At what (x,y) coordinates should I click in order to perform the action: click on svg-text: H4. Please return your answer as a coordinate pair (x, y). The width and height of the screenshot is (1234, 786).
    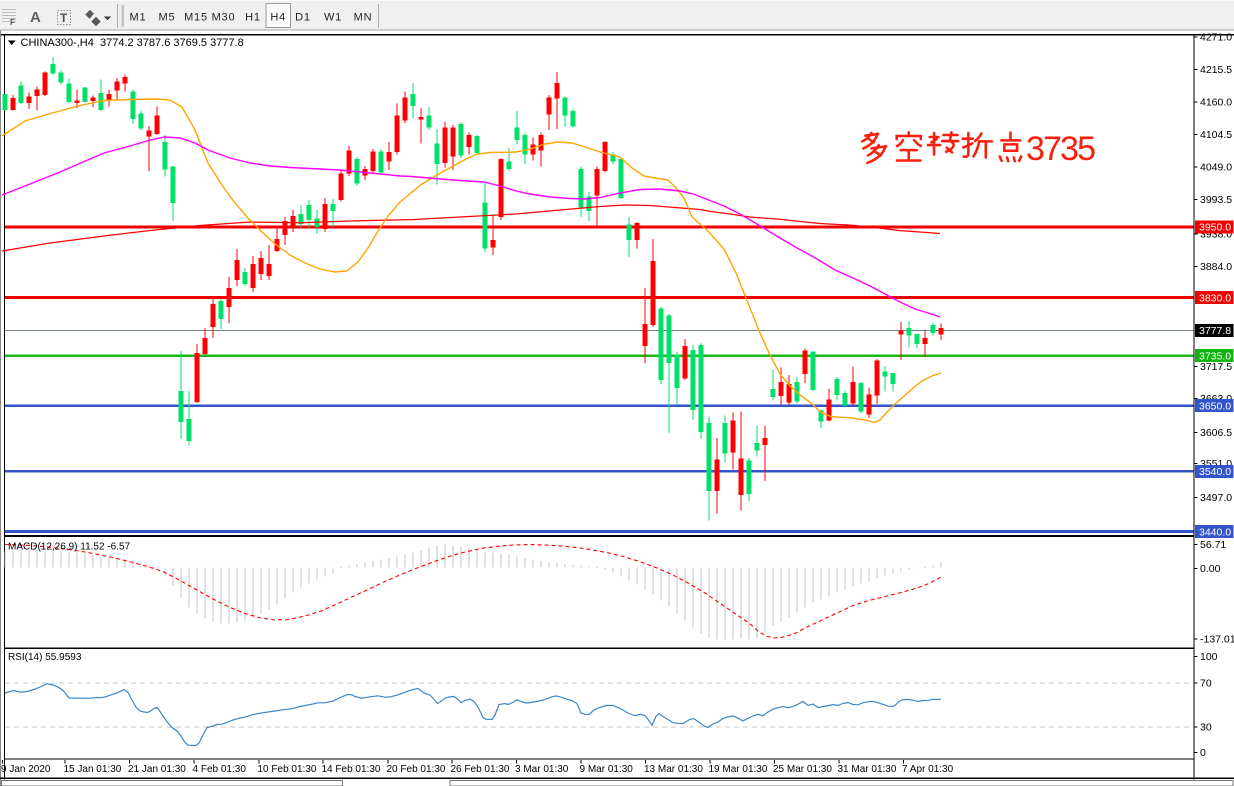
    Looking at the image, I should click on (278, 18).